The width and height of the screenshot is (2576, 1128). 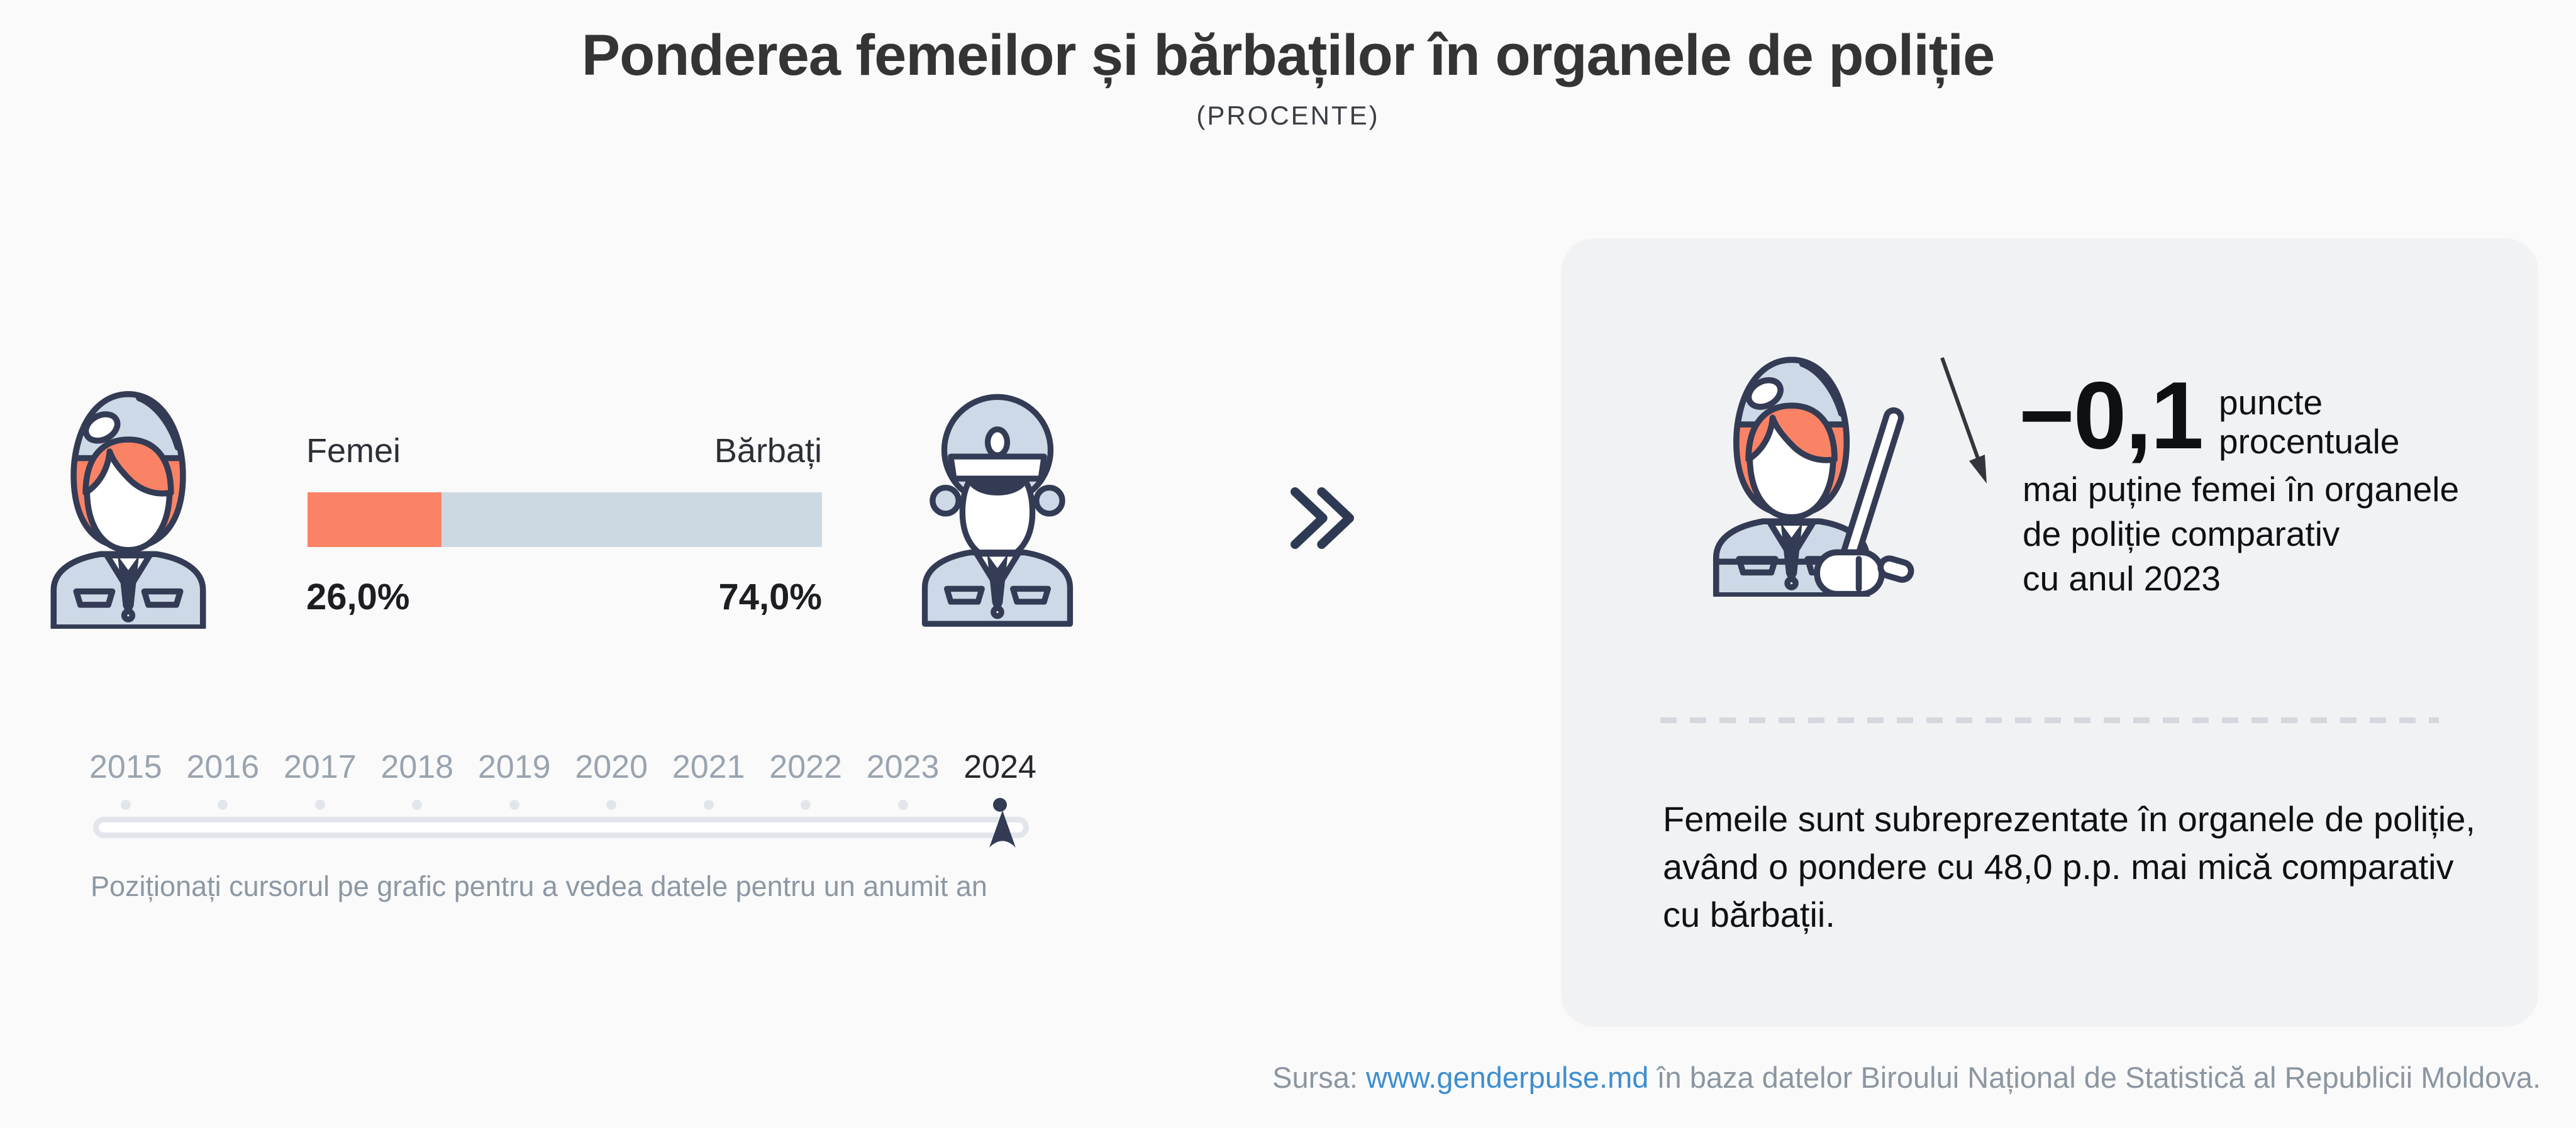 I want to click on timeline-year-label: 2018, so click(x=417, y=767).